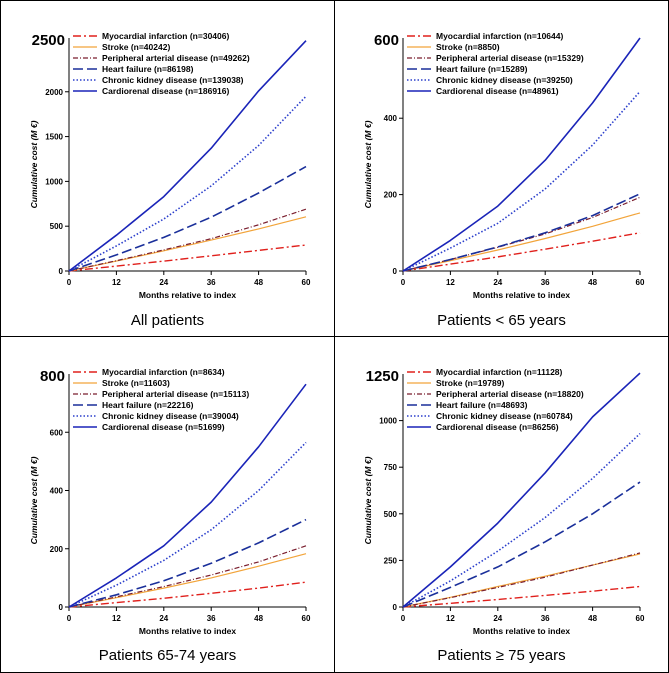 Image resolution: width=669 pixels, height=673 pixels. Describe the element at coordinates (391, 560) in the screenshot. I see `y-tick-label: 250` at that location.